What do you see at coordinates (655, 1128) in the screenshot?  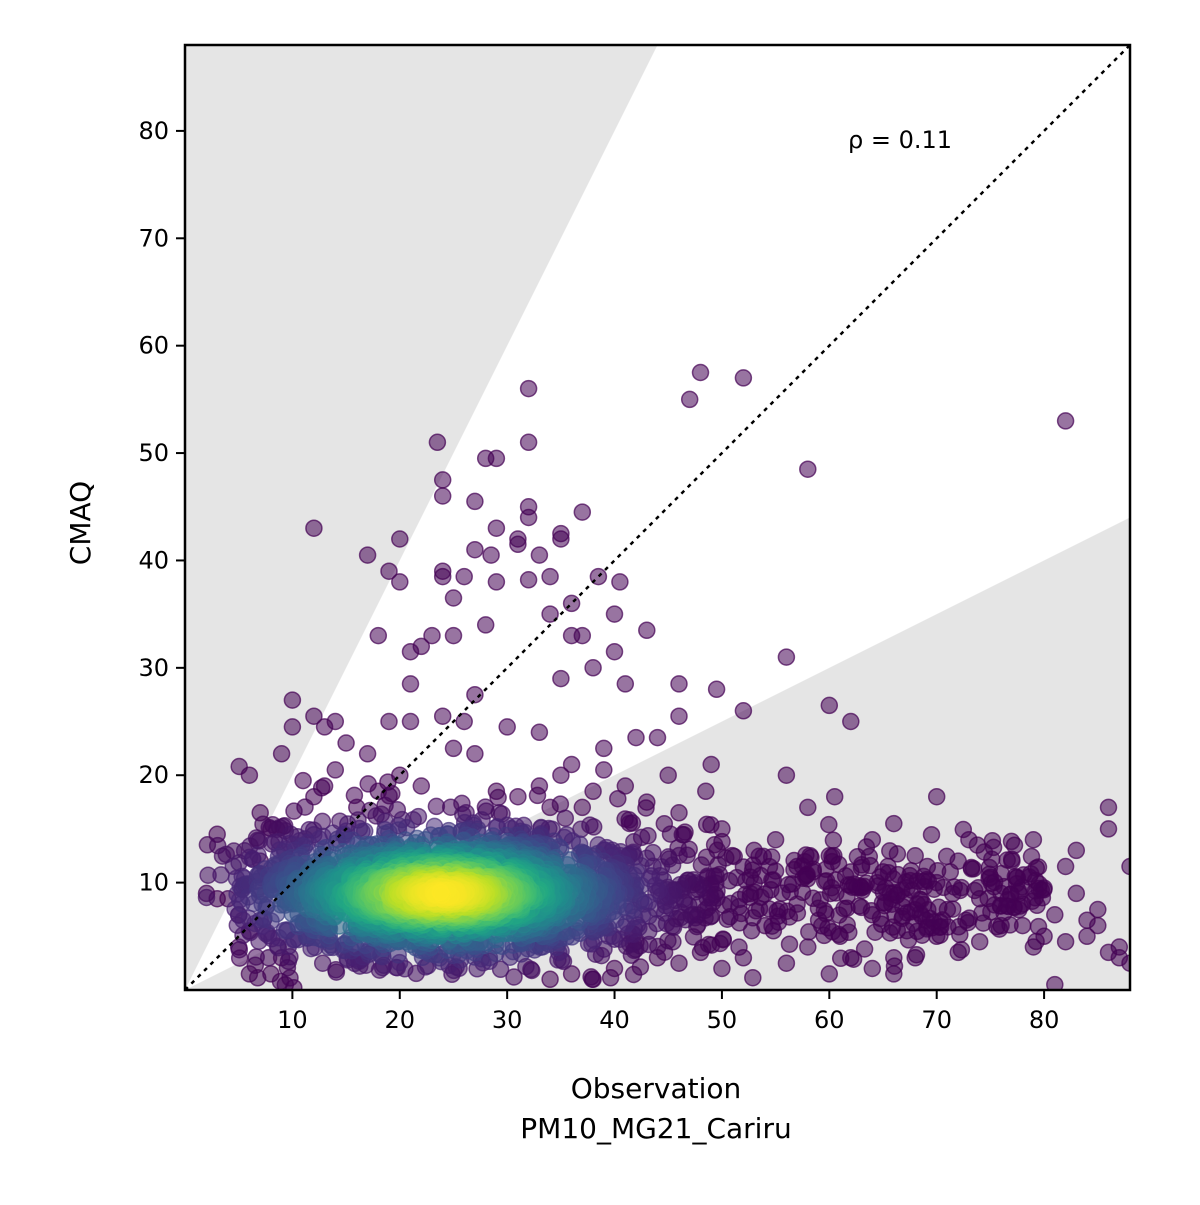 I see `x-axis-label-station: PM10_MG21_Cariru` at bounding box center [655, 1128].